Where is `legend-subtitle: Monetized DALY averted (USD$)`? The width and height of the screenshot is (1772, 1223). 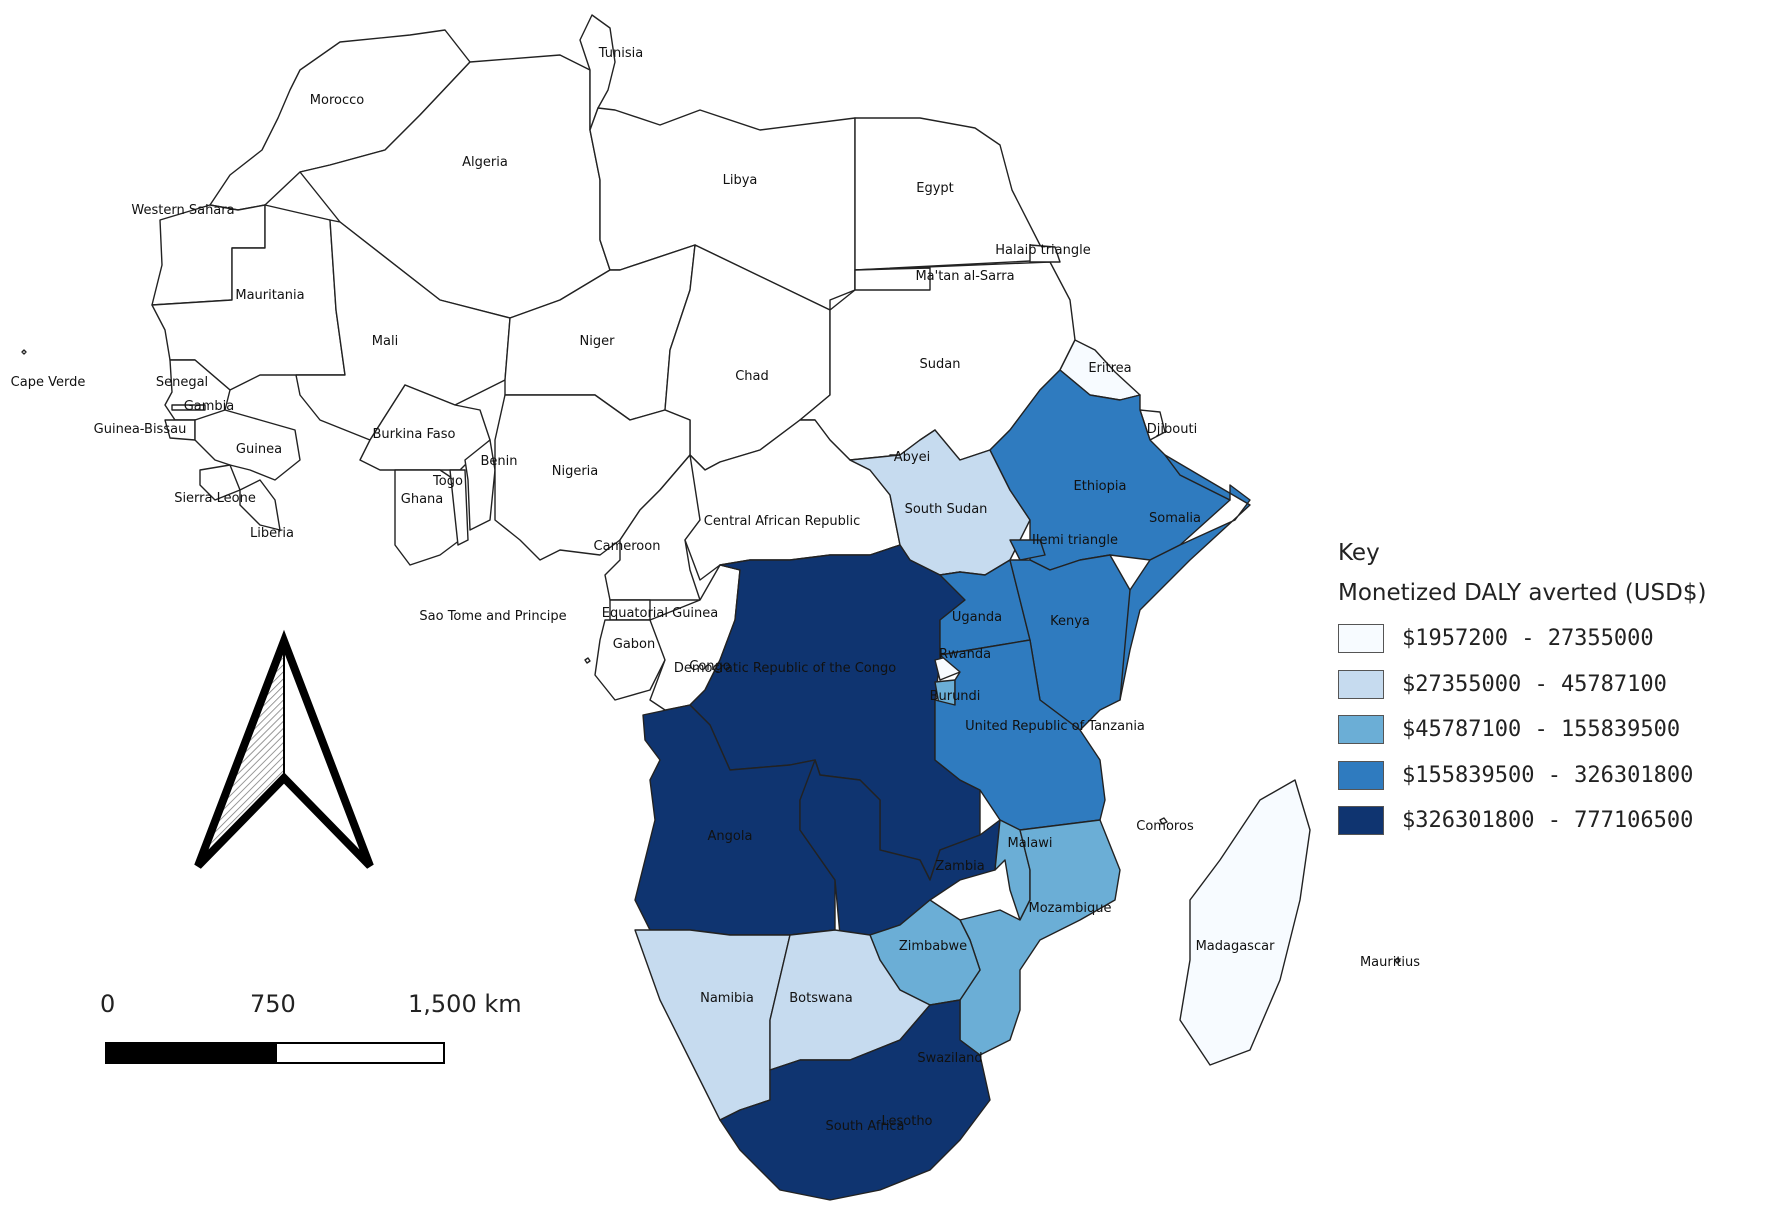
legend-subtitle: Monetized DALY averted (USD$) is located at coordinates (1522, 593).